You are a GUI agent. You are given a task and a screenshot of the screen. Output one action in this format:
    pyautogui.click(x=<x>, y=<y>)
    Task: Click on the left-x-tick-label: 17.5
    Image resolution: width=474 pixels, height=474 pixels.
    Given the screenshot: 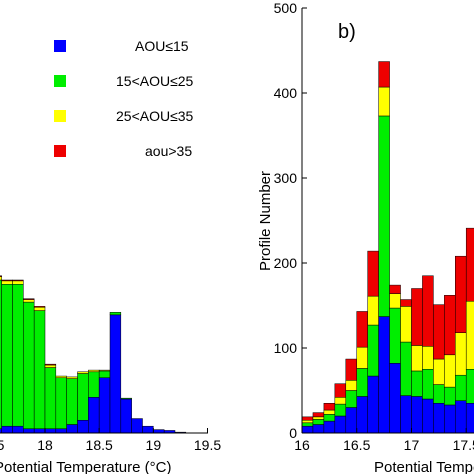 What is the action you would take?
    pyautogui.click(x=2, y=445)
    